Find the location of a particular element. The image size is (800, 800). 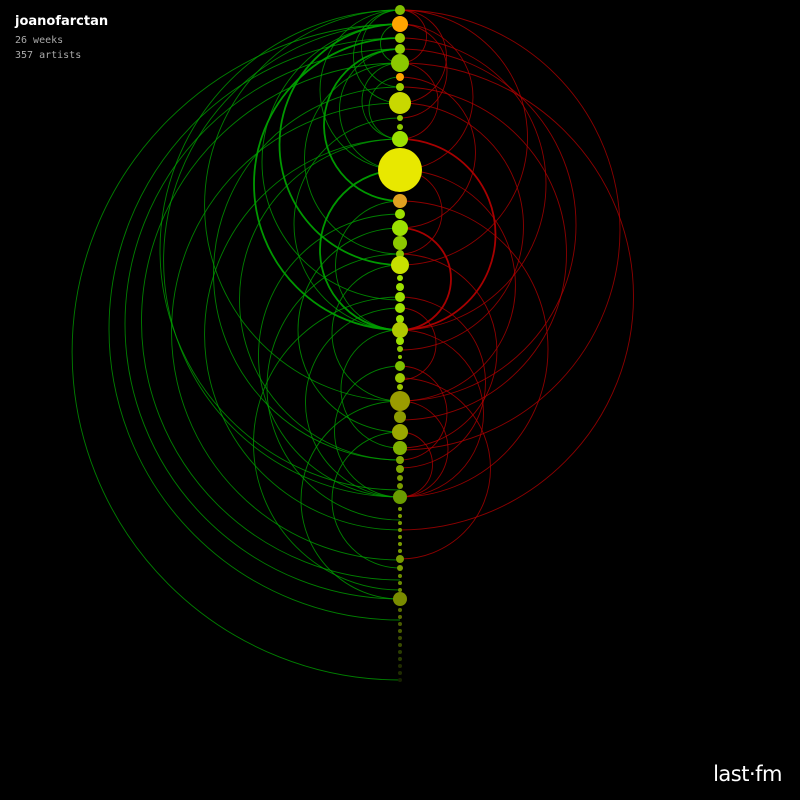

artists-count-label: 357 artists is located at coordinates (48, 55).